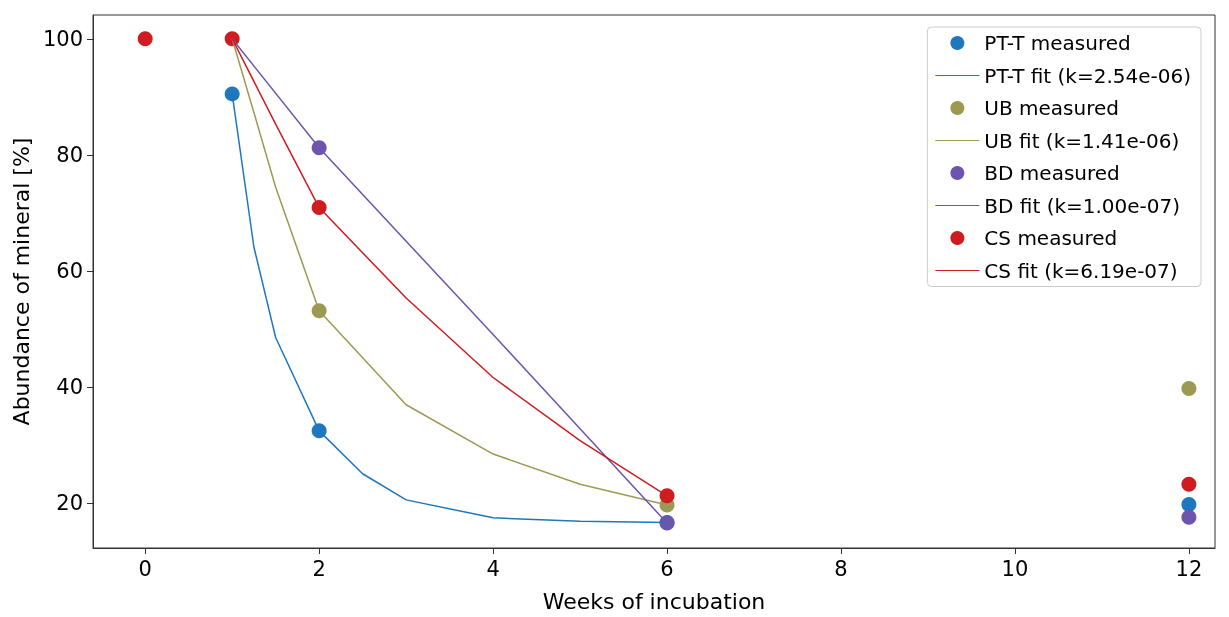  Describe the element at coordinates (1057, 43) in the screenshot. I see `legend-label: PT-T measured` at that location.